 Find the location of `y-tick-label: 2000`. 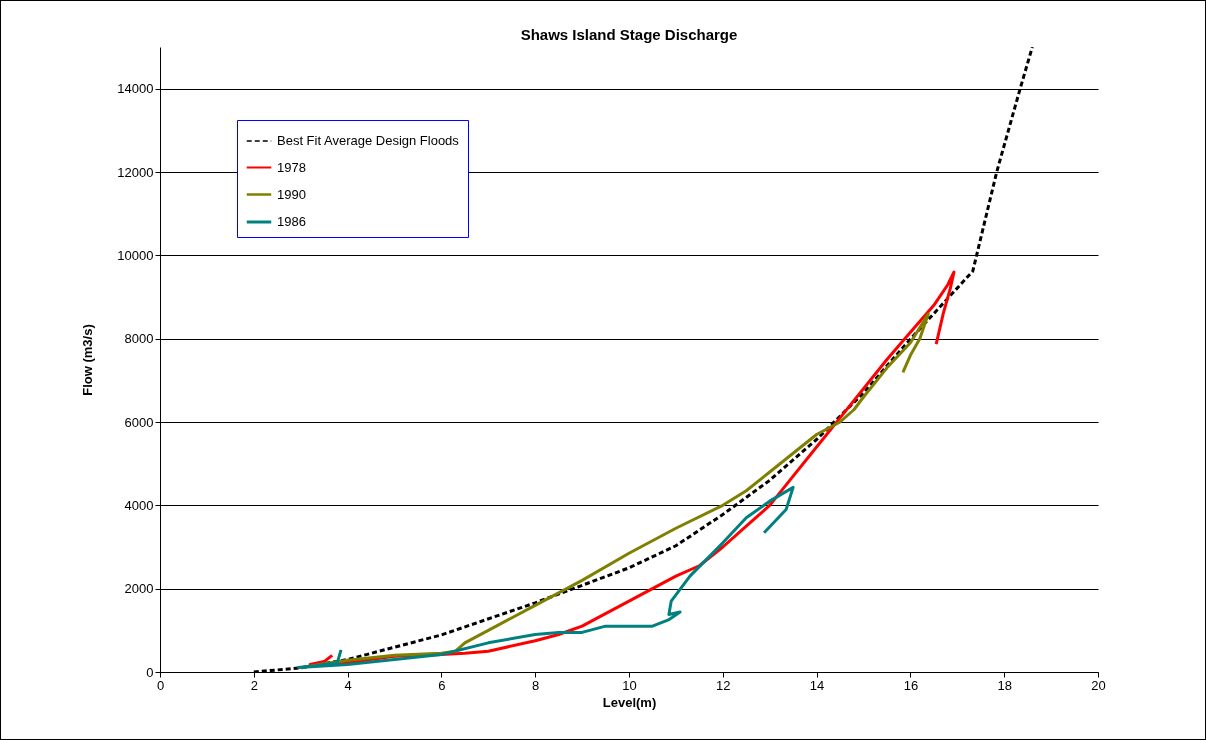

y-tick-label: 2000 is located at coordinates (139, 589).